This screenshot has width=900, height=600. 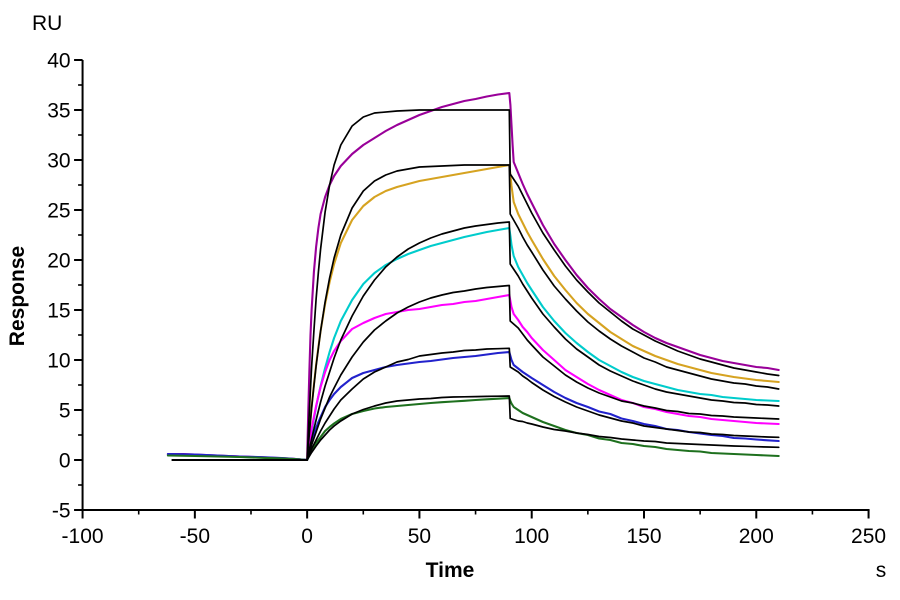 What do you see at coordinates (58, 111) in the screenshot?
I see `y-tick-label: 35` at bounding box center [58, 111].